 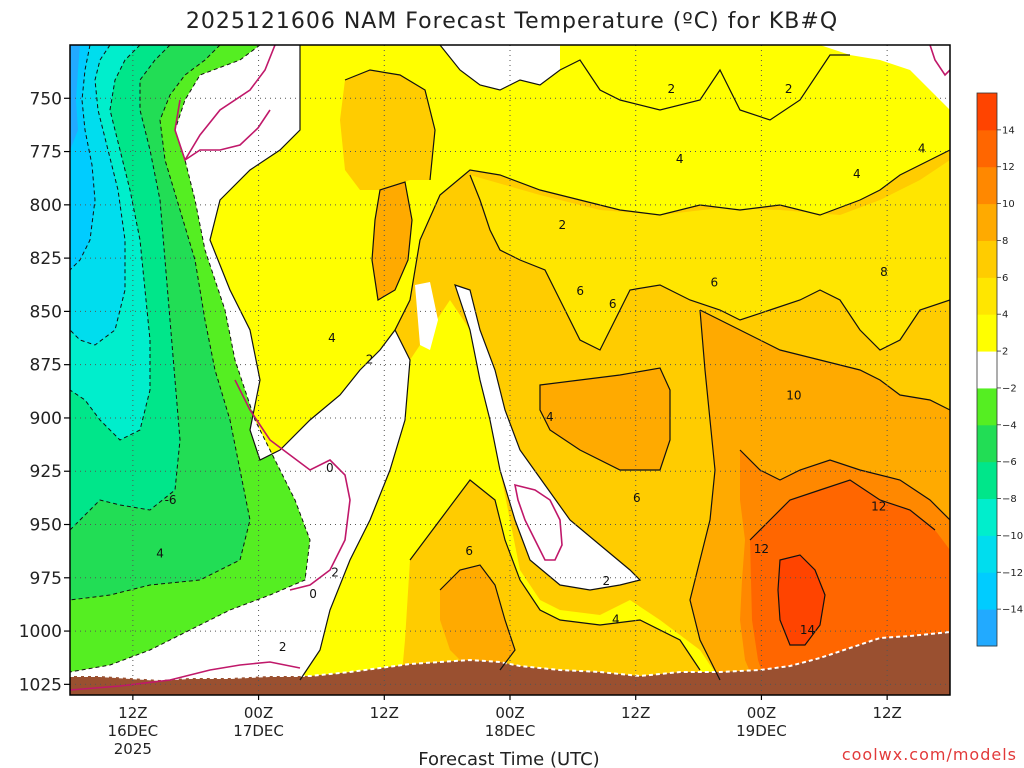 I want to click on colorbar-tick-label: 14, so click(x=1008, y=130).